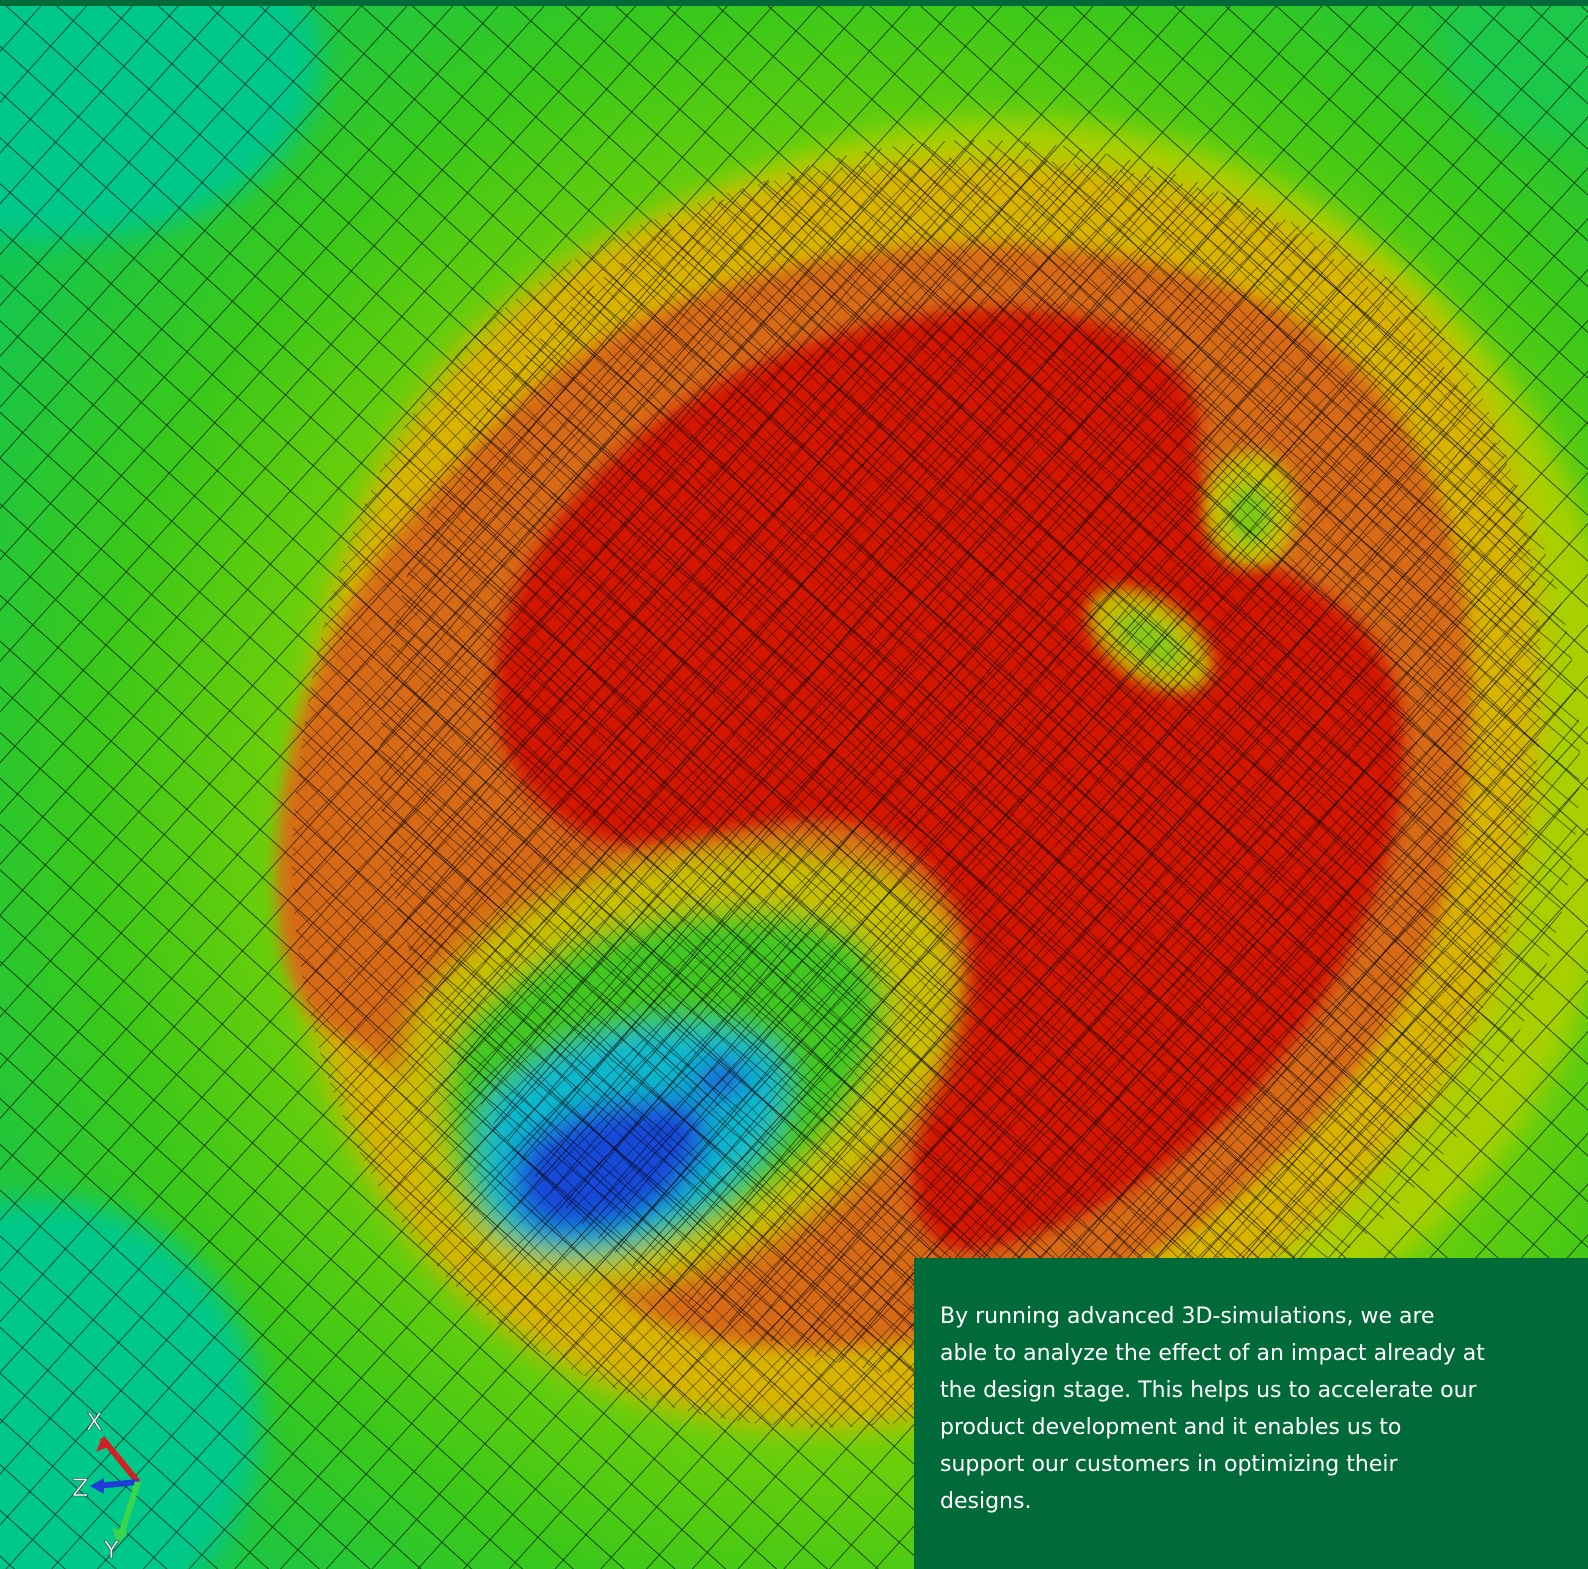 This screenshot has width=1588, height=1569. I want to click on x-axis-head, so click(103, 1445).